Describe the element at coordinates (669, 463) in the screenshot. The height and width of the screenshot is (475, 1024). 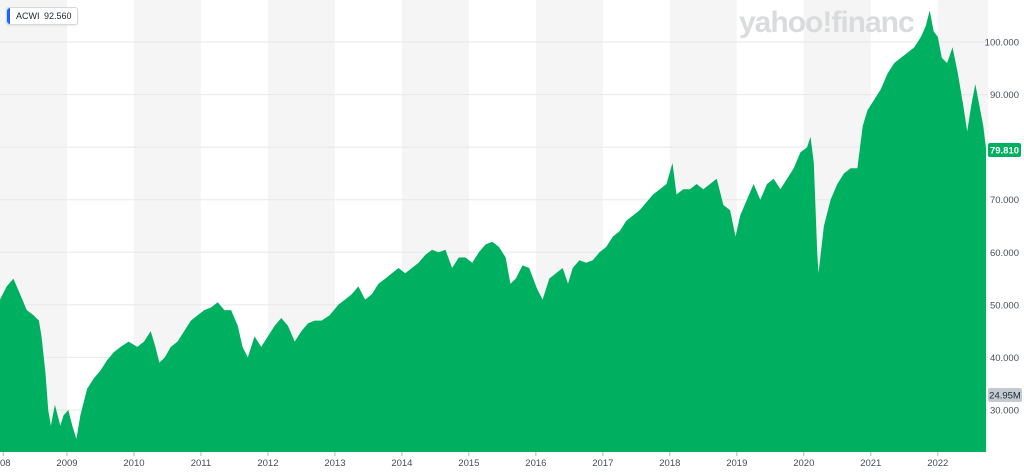
I see `x-tick-label: 2018` at that location.